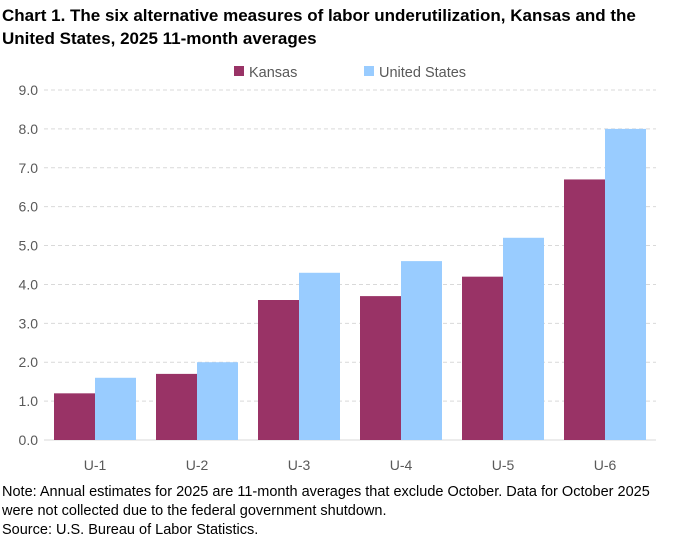 The height and width of the screenshot is (544, 673). I want to click on y-tick-label: 2.0, so click(29, 362).